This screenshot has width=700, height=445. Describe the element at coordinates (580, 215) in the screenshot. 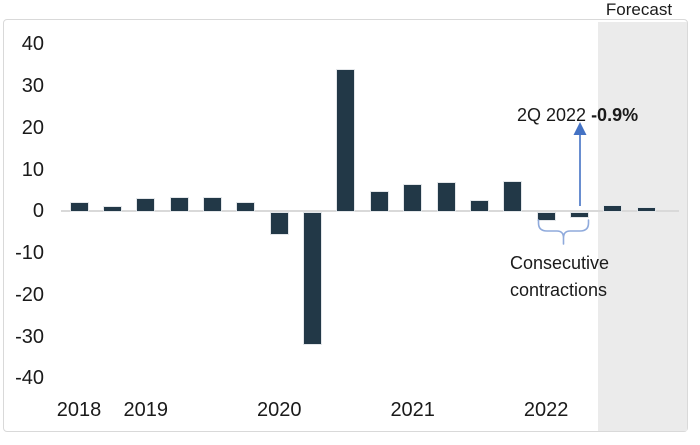

I see `bar-2q-2022` at that location.